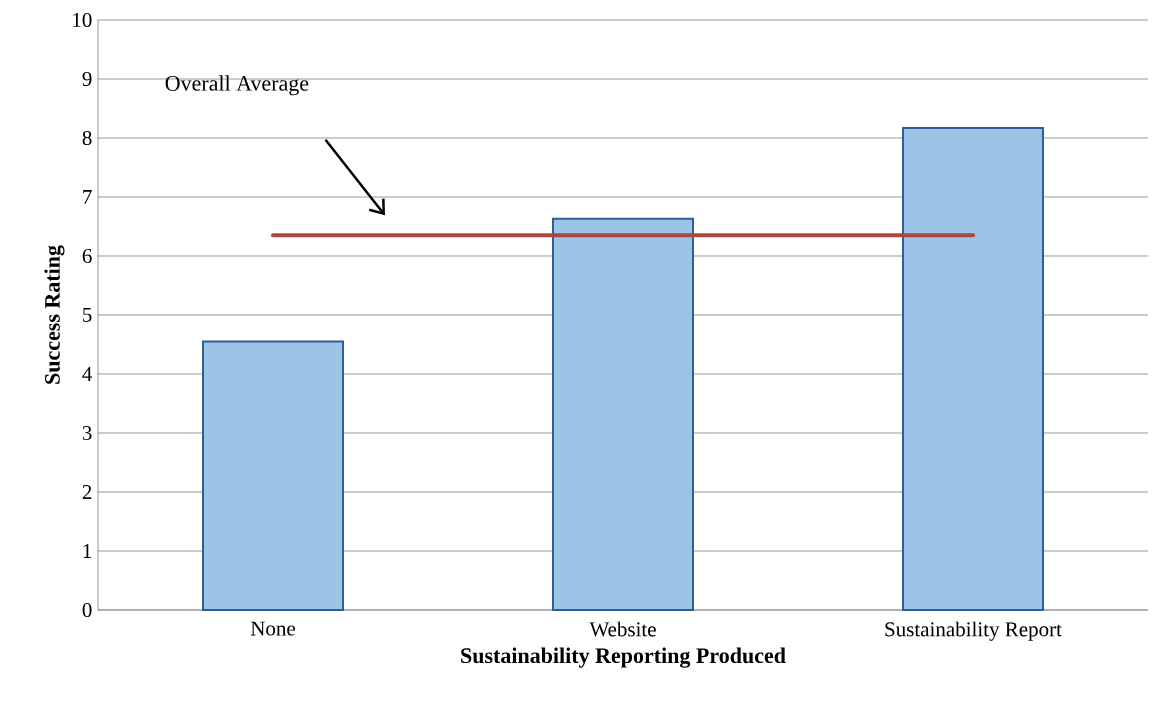 Image resolution: width=1152 pixels, height=704 pixels. Describe the element at coordinates (87, 197) in the screenshot. I see `y-tick-label: 7` at that location.